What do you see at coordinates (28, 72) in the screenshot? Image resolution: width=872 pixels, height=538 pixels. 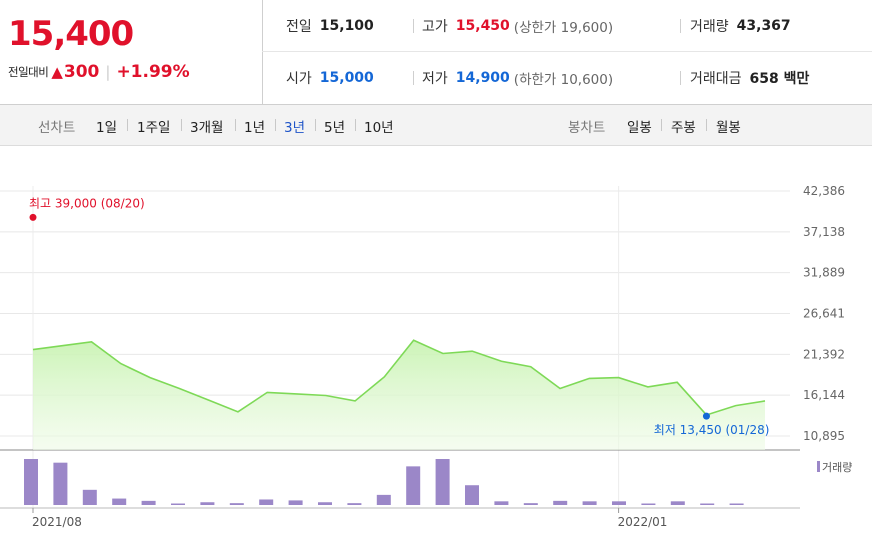 I see `change-label: 전일대비` at bounding box center [28, 72].